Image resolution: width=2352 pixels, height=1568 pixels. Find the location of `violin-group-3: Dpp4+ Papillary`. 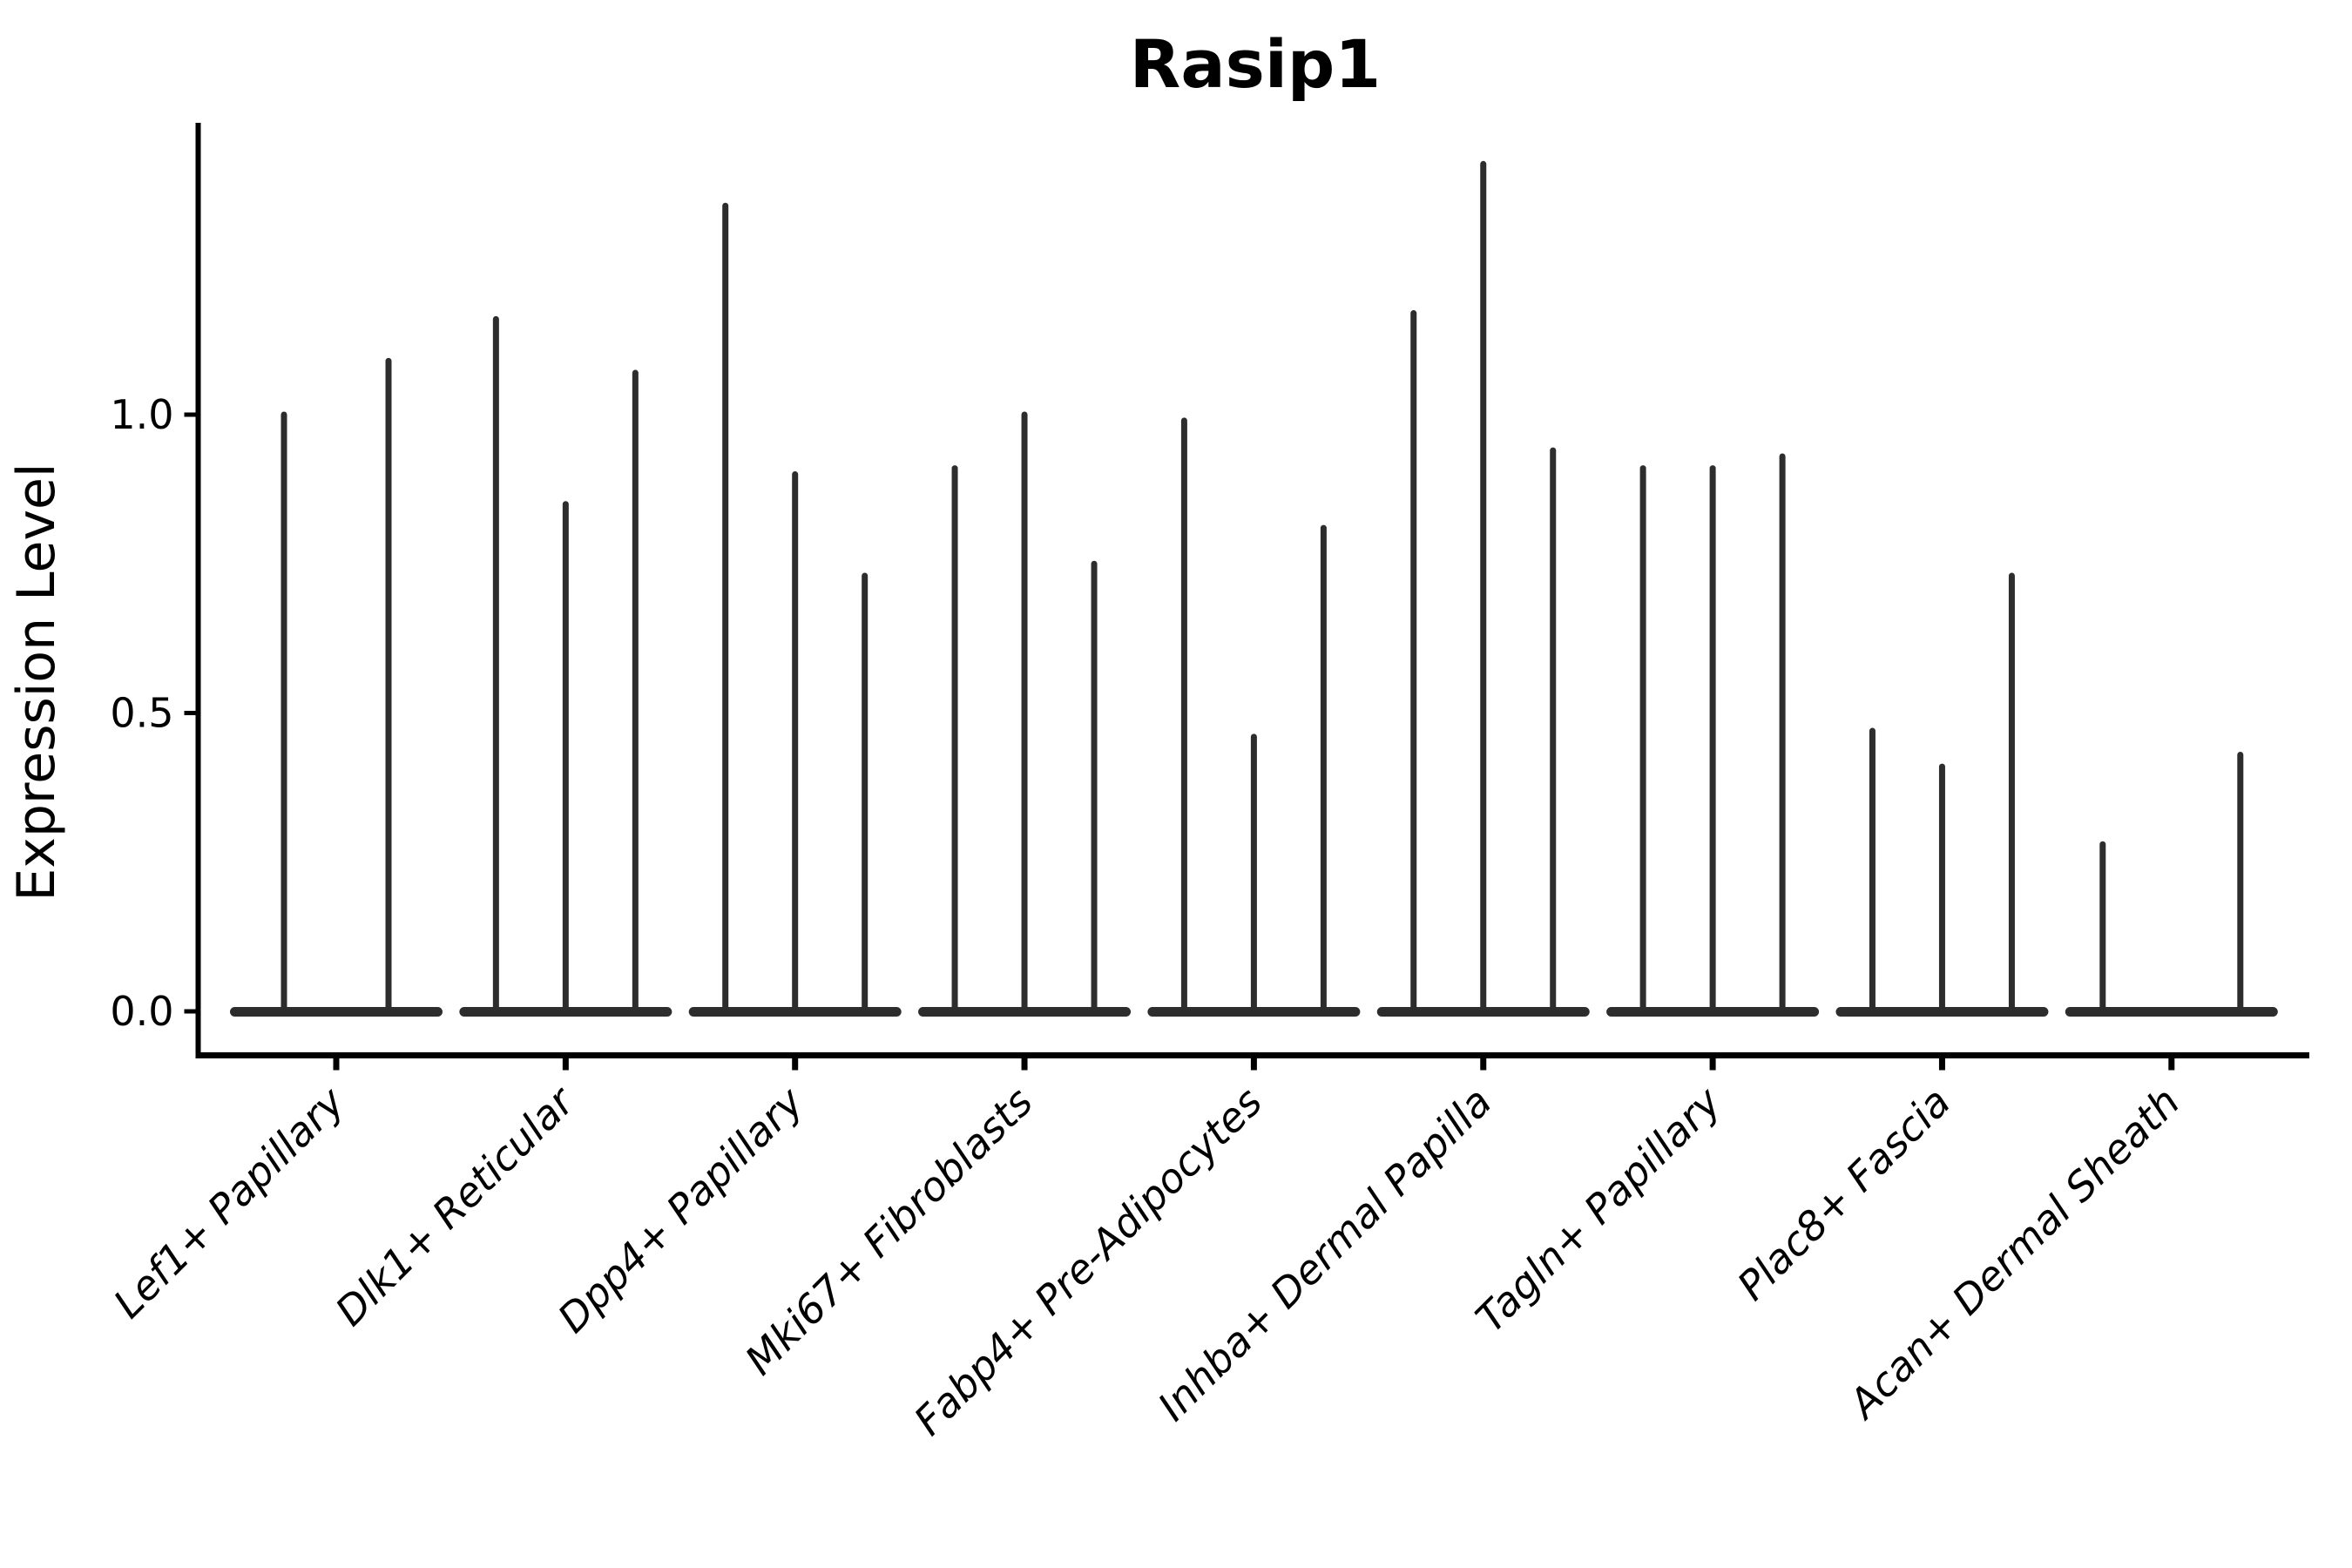

violin-group-3: Dpp4+ Papillary is located at coordinates (726, 772).